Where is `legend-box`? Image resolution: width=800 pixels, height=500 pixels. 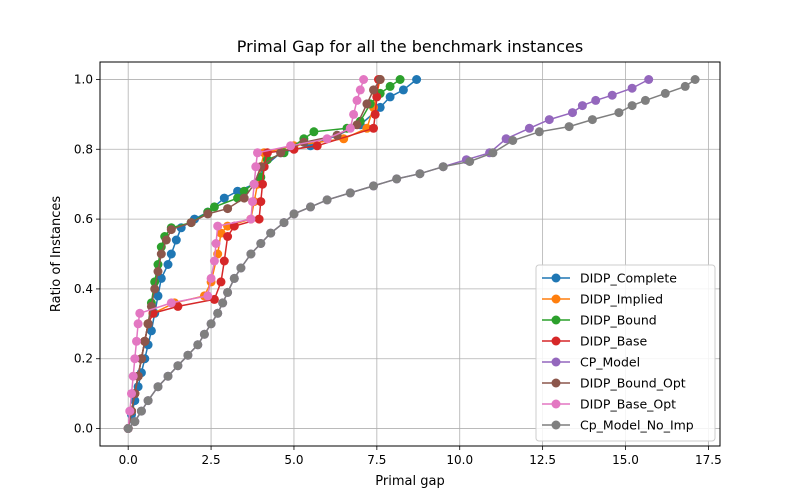
legend-box is located at coordinates (625, 353).